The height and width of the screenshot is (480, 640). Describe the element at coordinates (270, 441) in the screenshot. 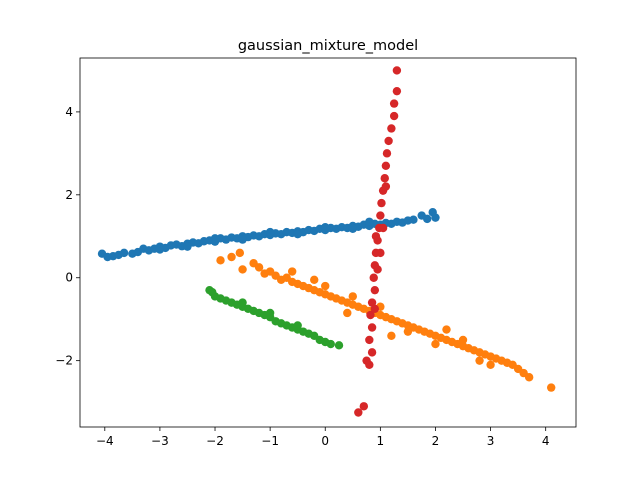

I see `x-tick-label: −1` at that location.